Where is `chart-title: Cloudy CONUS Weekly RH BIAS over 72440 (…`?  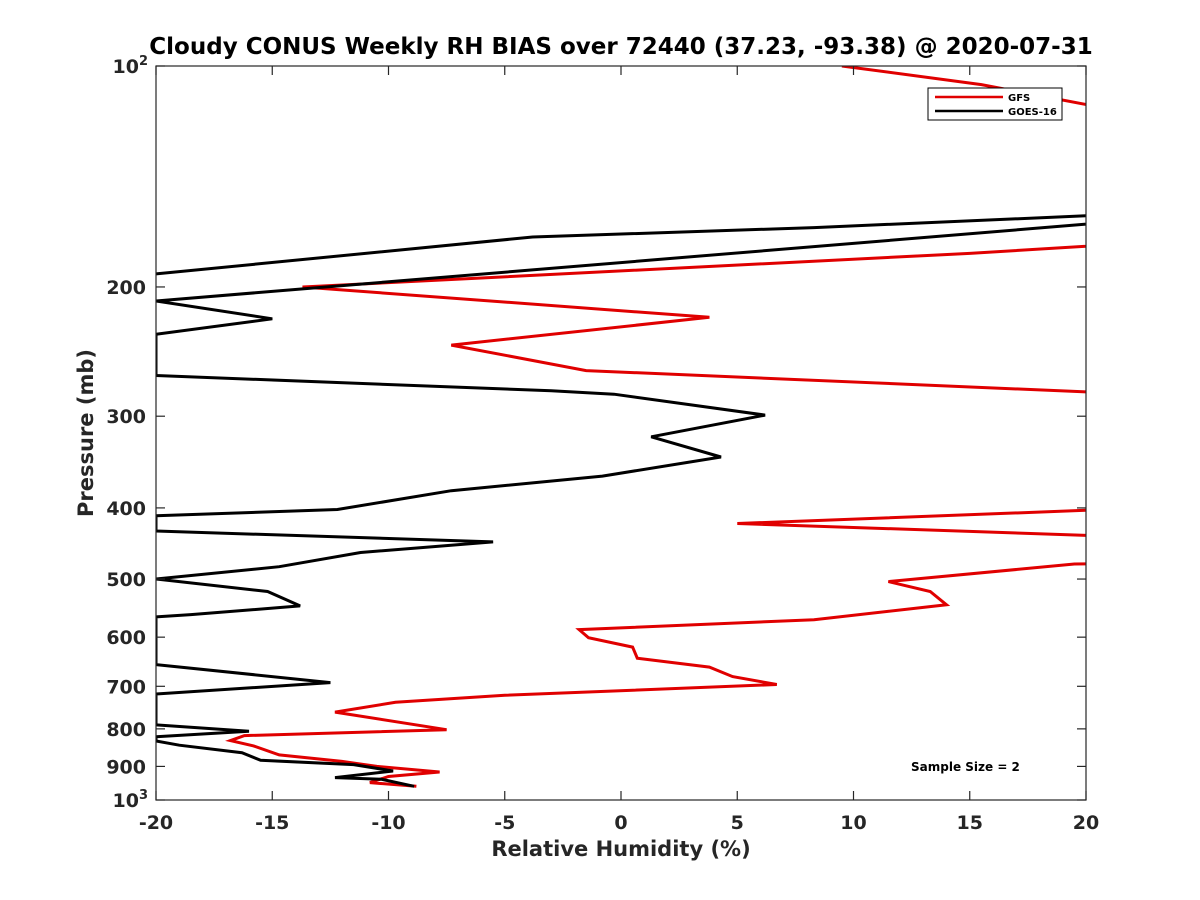 chart-title: Cloudy CONUS Weekly RH BIAS over 72440 (… is located at coordinates (620, 47).